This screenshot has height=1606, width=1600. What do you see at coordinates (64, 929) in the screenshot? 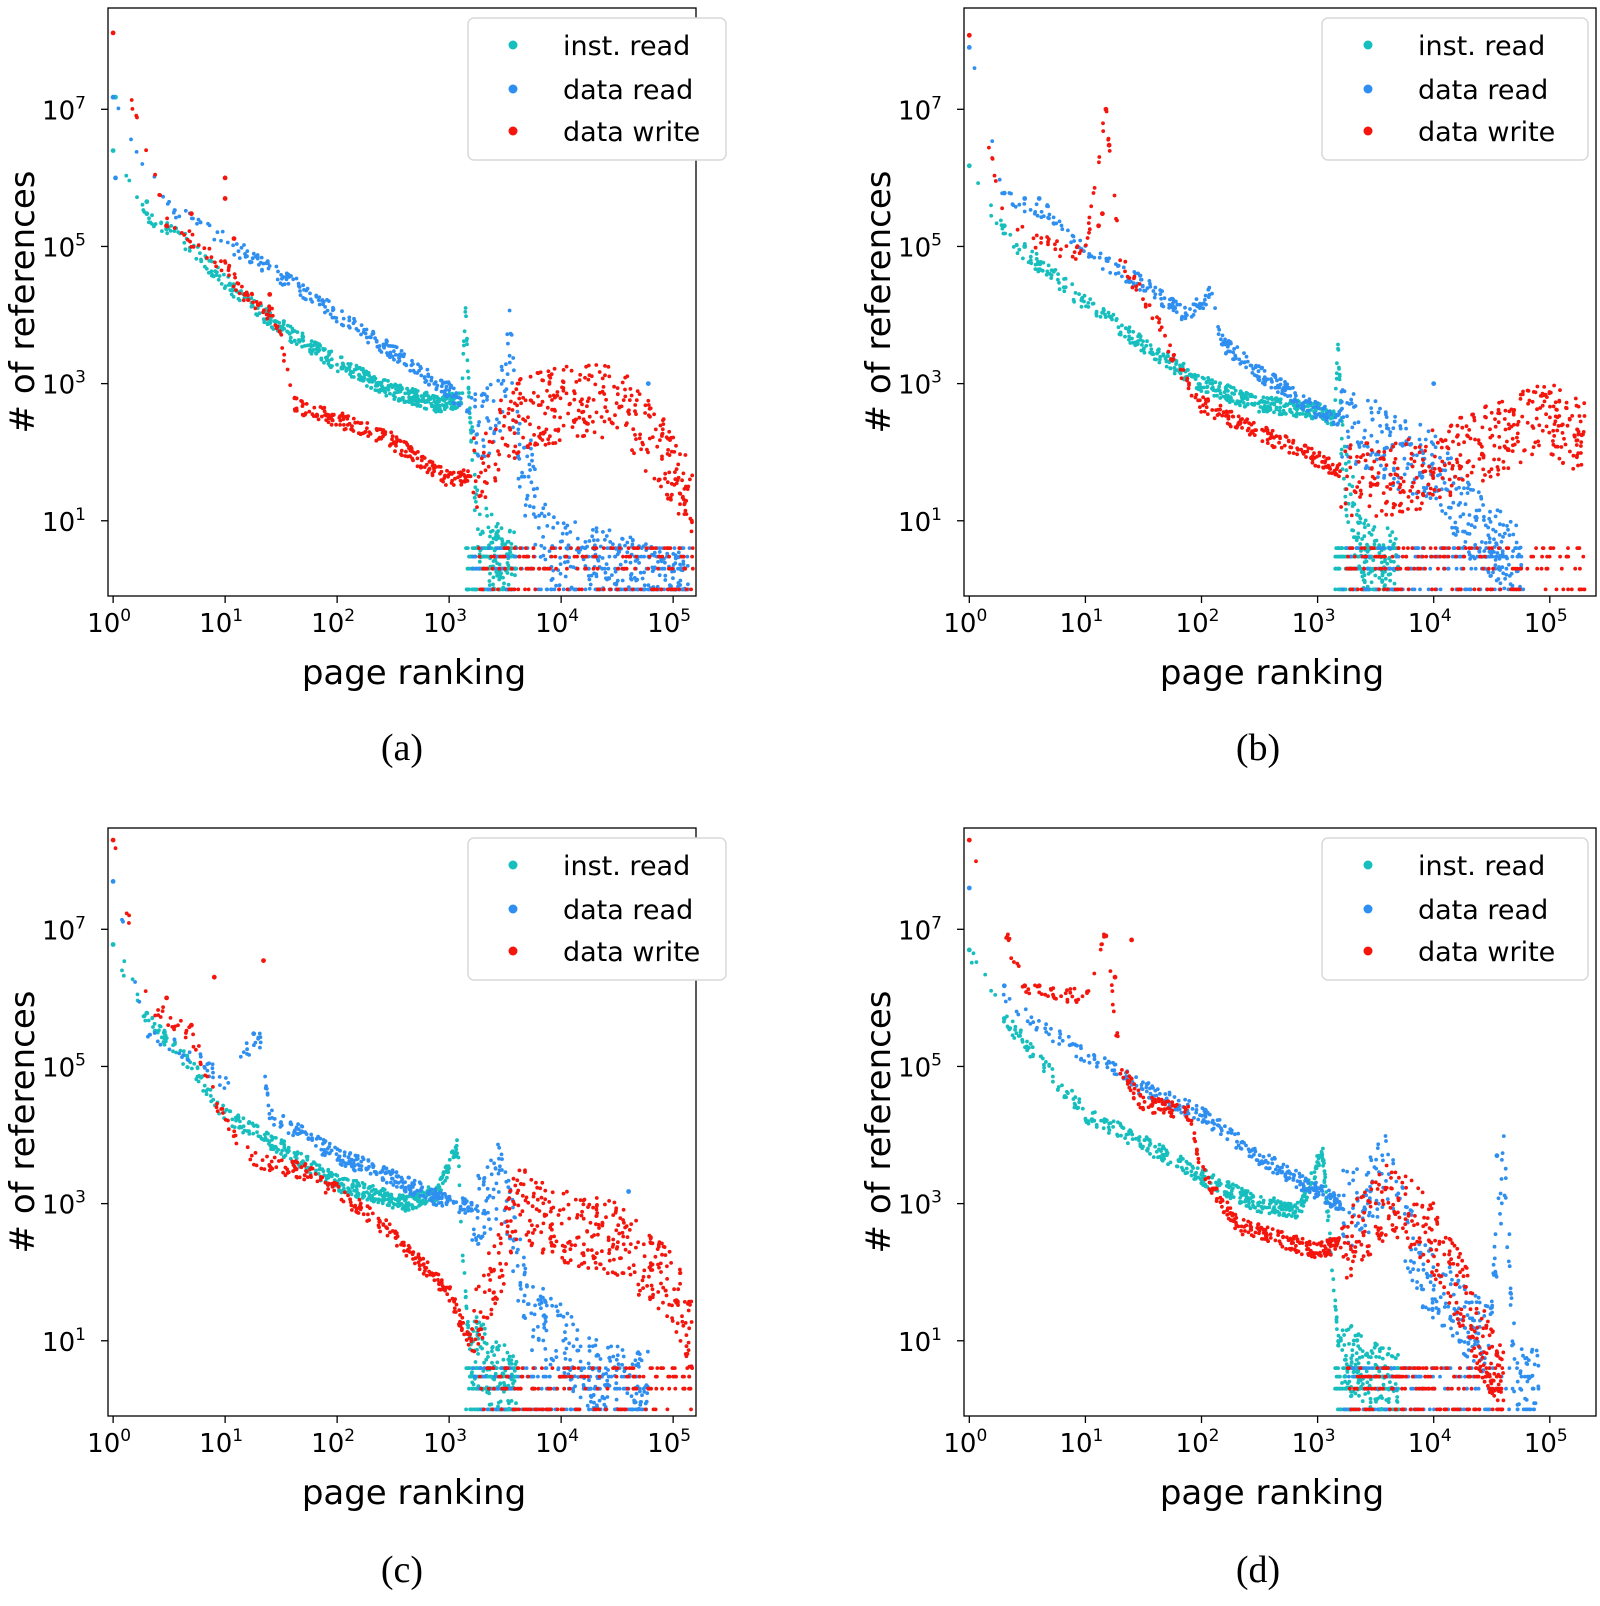
I see `y-tick-label-c-3: 107` at bounding box center [64, 929].